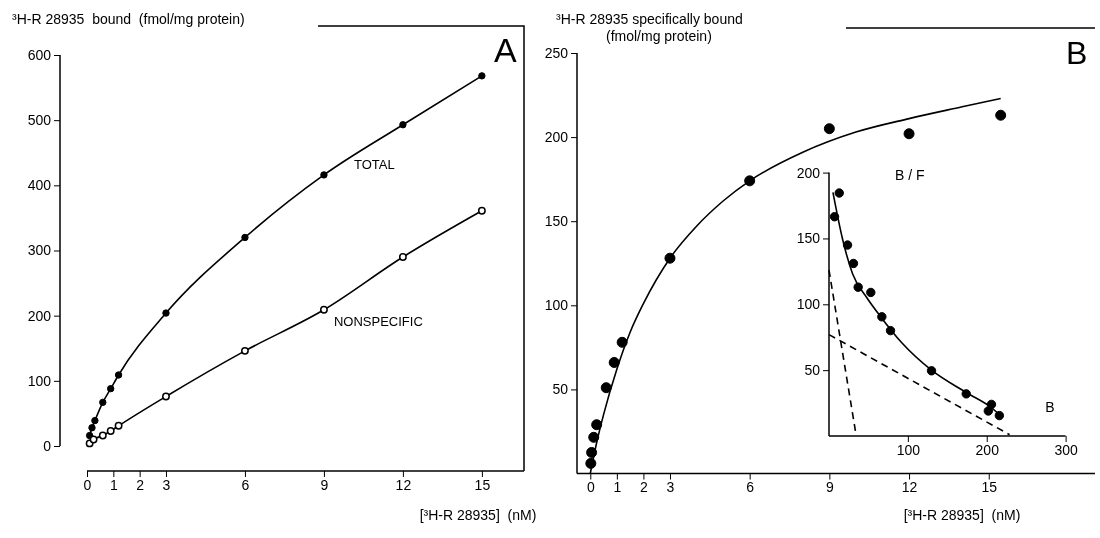 The width and height of the screenshot is (1100, 538). I want to click on x-tick-label: 300, so click(1066, 449).